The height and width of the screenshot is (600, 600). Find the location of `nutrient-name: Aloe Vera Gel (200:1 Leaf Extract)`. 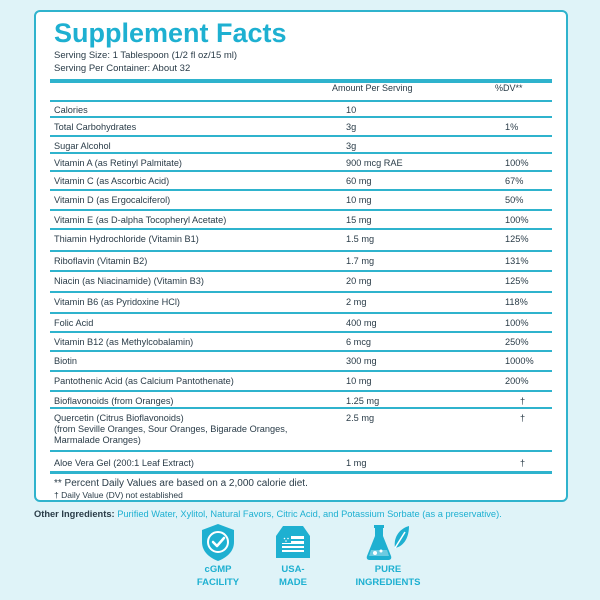

nutrient-name: Aloe Vera Gel (200:1 Leaf Extract) is located at coordinates (124, 463).